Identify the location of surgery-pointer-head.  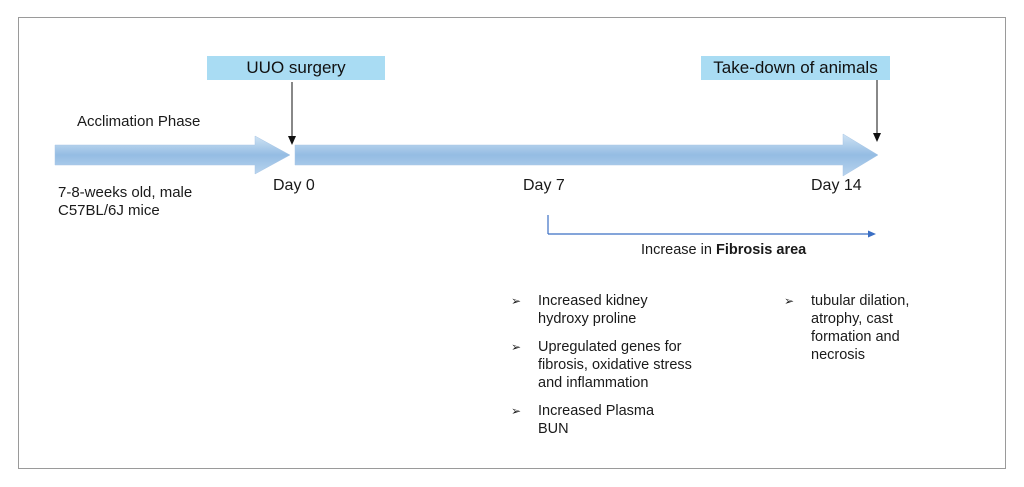
(292, 140).